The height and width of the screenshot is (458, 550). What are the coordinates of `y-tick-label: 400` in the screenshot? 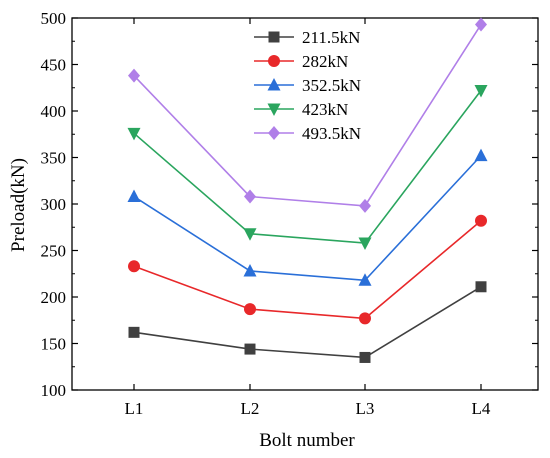 It's located at (54, 111).